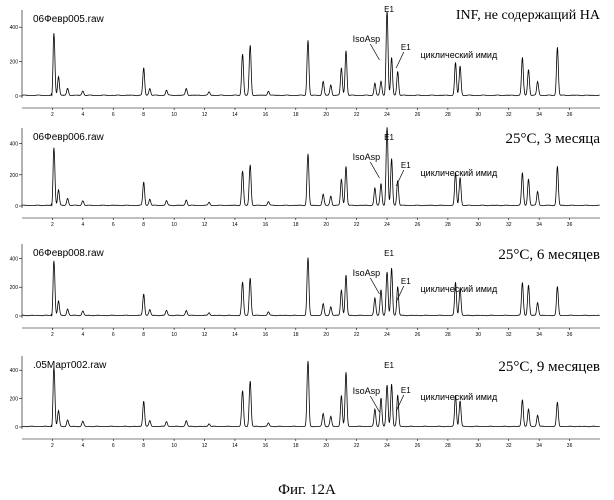 The height and width of the screenshot is (500, 614). What do you see at coordinates (70, 365) in the screenshot?
I see `panel-file-label: .05Март002.raw` at bounding box center [70, 365].